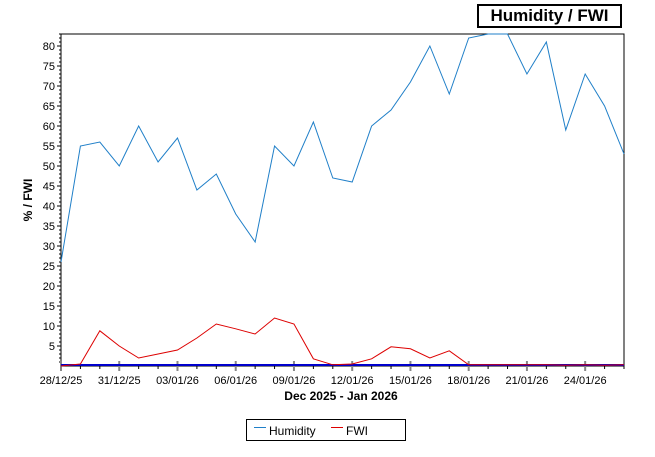 Image resolution: width=655 pixels, height=457 pixels. What do you see at coordinates (294, 381) in the screenshot?
I see `x-tick-label: 09/01/26` at bounding box center [294, 381].